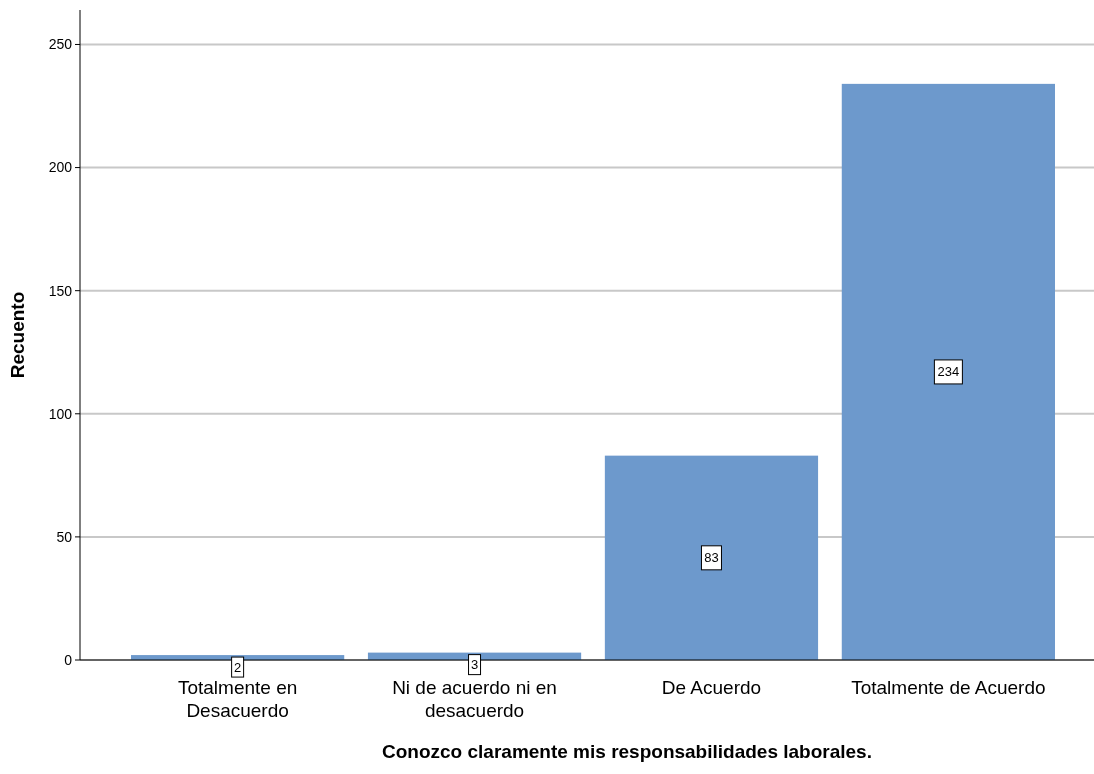  What do you see at coordinates (17, 335) in the screenshot?
I see `y-axis-title: Recuento` at bounding box center [17, 335].